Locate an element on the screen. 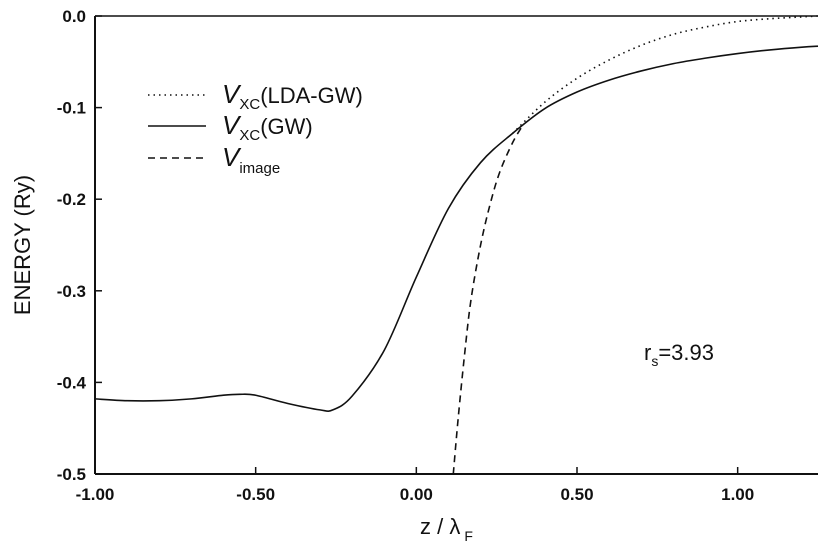 This screenshot has height=544, width=827. y-tick-label: -0.5 is located at coordinates (71, 474).